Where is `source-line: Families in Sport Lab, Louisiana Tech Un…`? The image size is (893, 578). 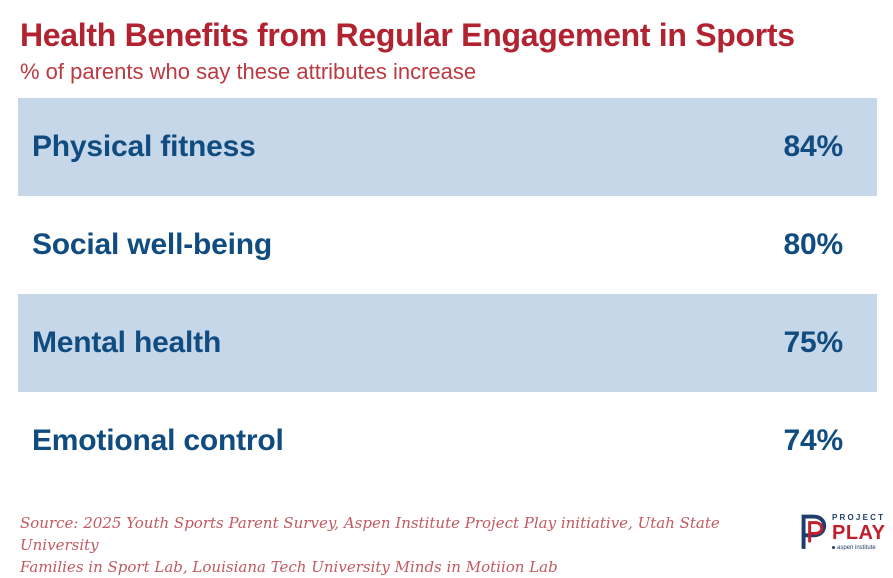
source-line: Families in Sport Lab, Louisiana Tech Un… is located at coordinates (289, 567).